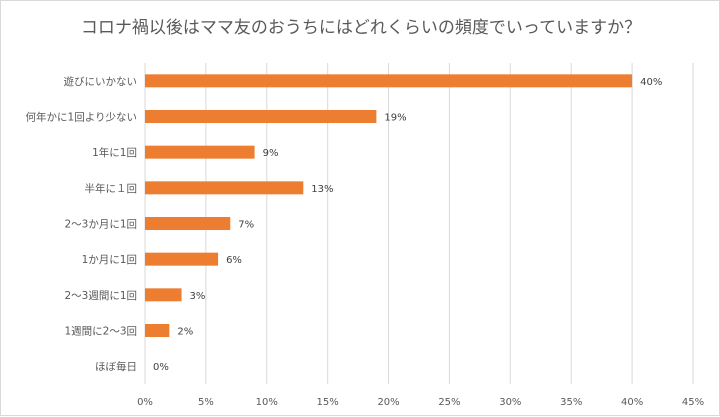 This screenshot has height=417, width=720. What do you see at coordinates (632, 402) in the screenshot?
I see `x-tick-label: 40%` at bounding box center [632, 402].